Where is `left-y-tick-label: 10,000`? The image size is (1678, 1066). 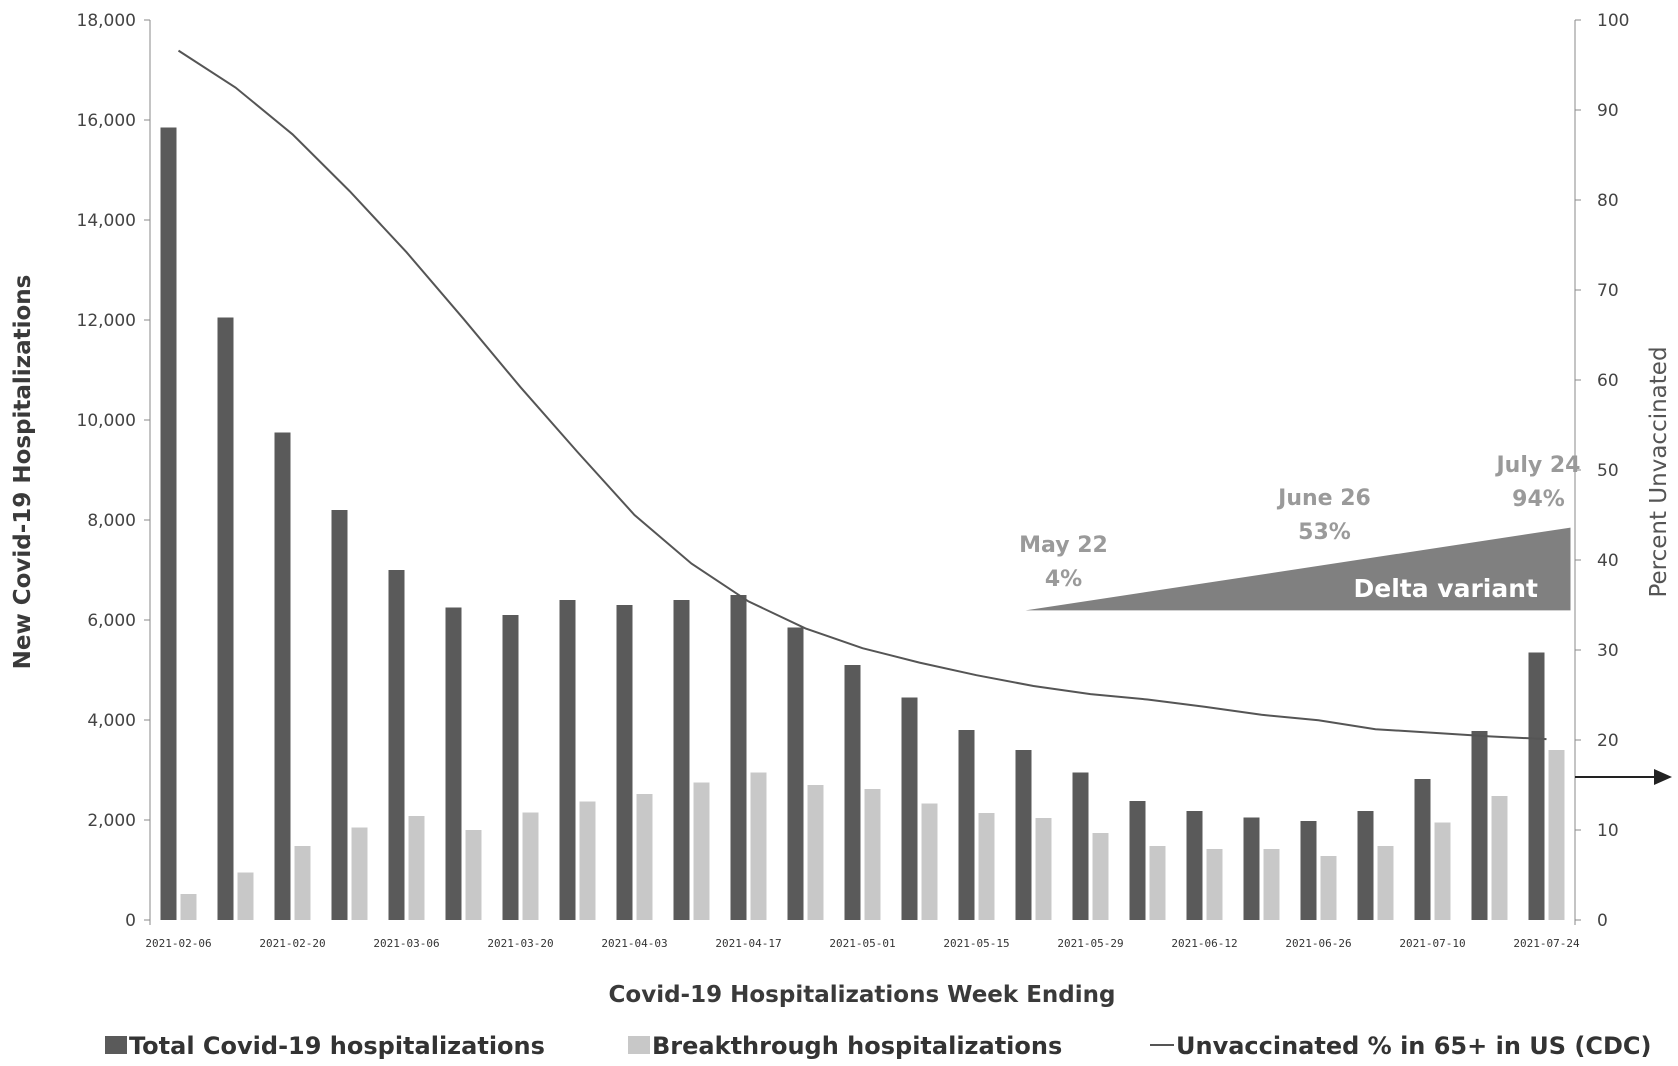
left-y-tick-label: 10,000 is located at coordinates (106, 421).